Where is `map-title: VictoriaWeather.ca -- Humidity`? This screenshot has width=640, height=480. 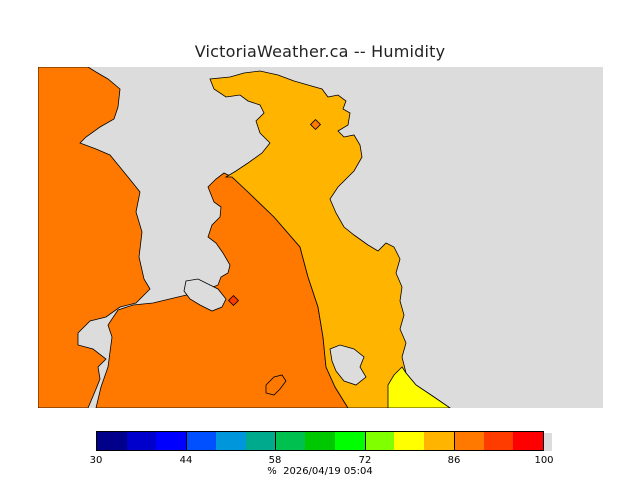
map-title: VictoriaWeather.ca -- Humidity is located at coordinates (320, 51).